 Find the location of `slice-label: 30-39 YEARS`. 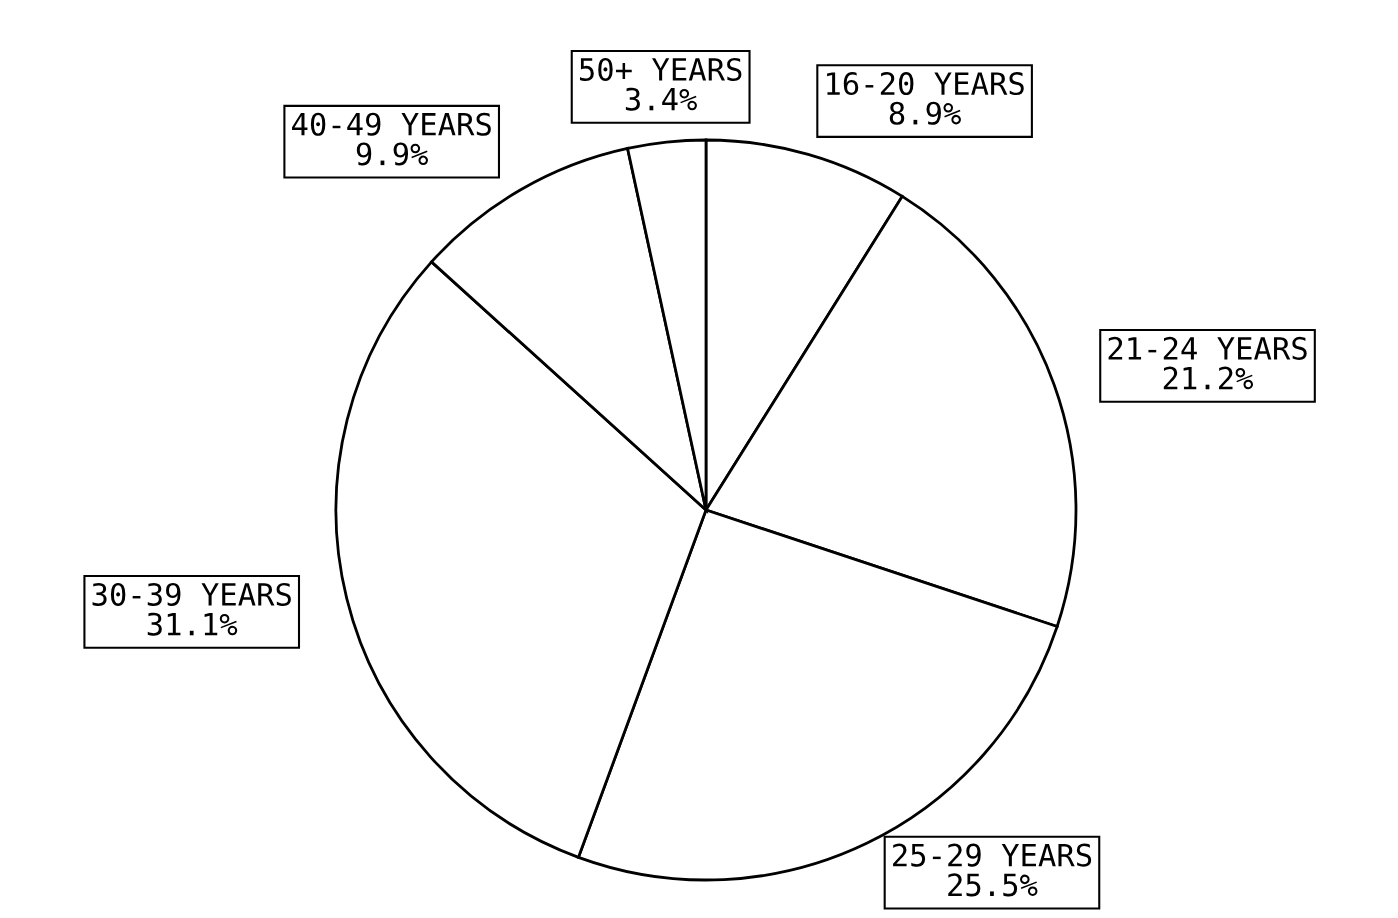

slice-label: 30-39 YEARS is located at coordinates (191, 594).